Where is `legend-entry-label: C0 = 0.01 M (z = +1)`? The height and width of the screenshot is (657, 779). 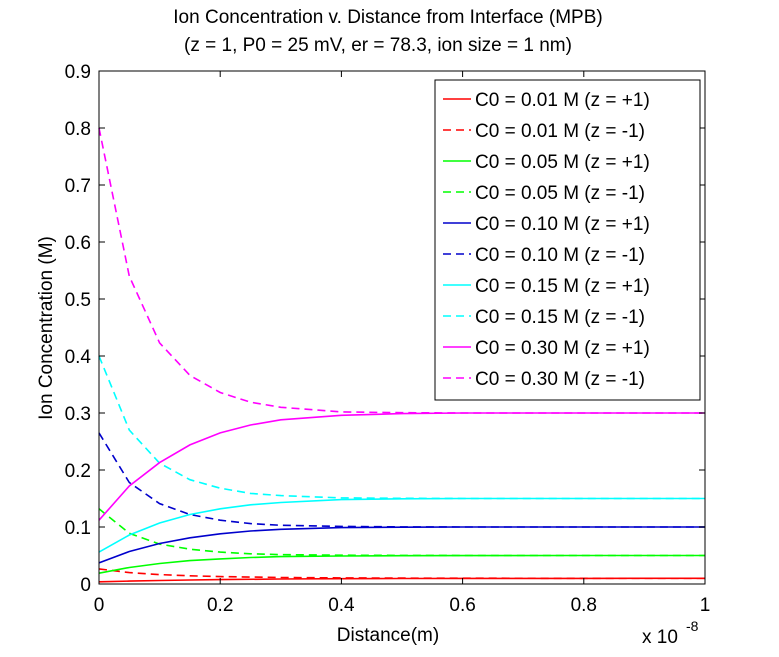 legend-entry-label: C0 = 0.01 M (z = +1) is located at coordinates (562, 100).